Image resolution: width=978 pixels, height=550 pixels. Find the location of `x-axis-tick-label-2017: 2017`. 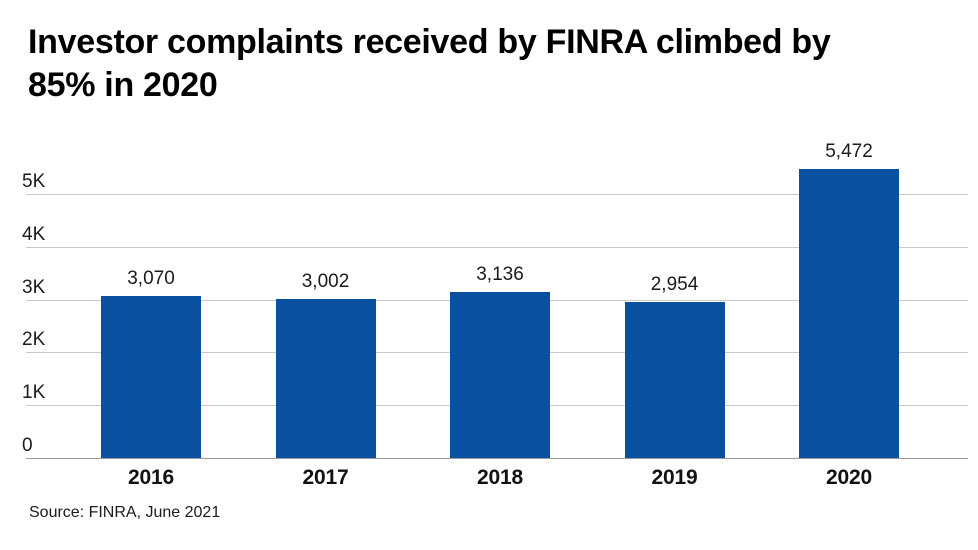

x-axis-tick-label-2017: 2017 is located at coordinates (325, 477).